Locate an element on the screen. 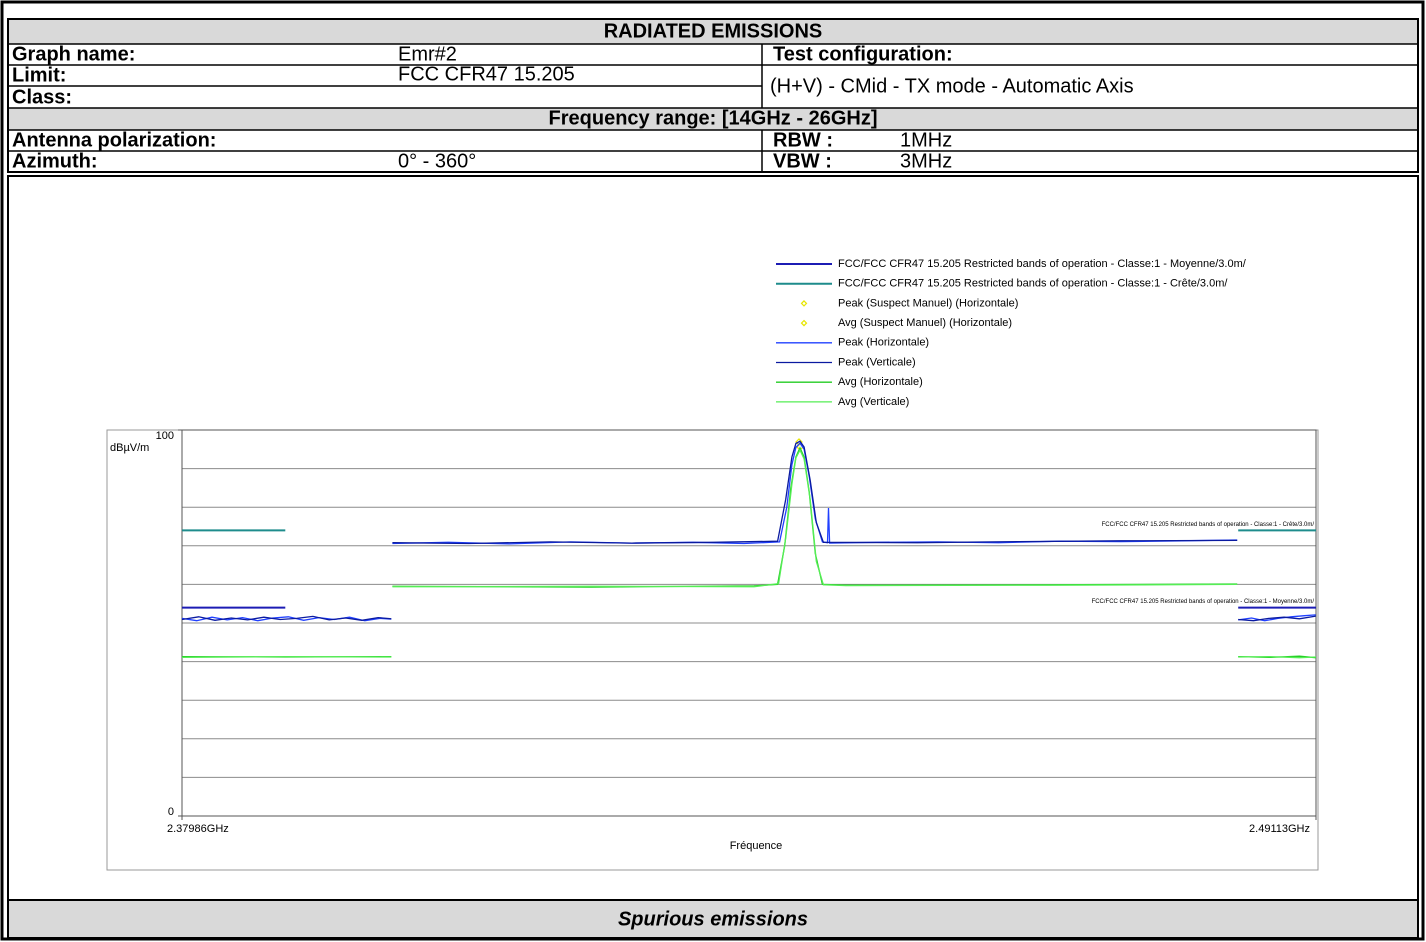 This screenshot has width=1426, height=942. y-tick-label: 100 is located at coordinates (165, 436).